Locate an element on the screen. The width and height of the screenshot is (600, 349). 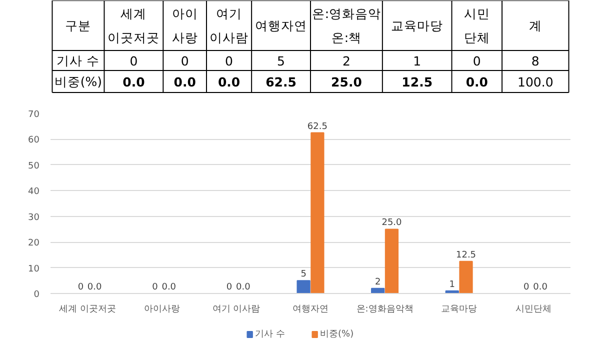
y-tick-label: 50 is located at coordinates (34, 166).